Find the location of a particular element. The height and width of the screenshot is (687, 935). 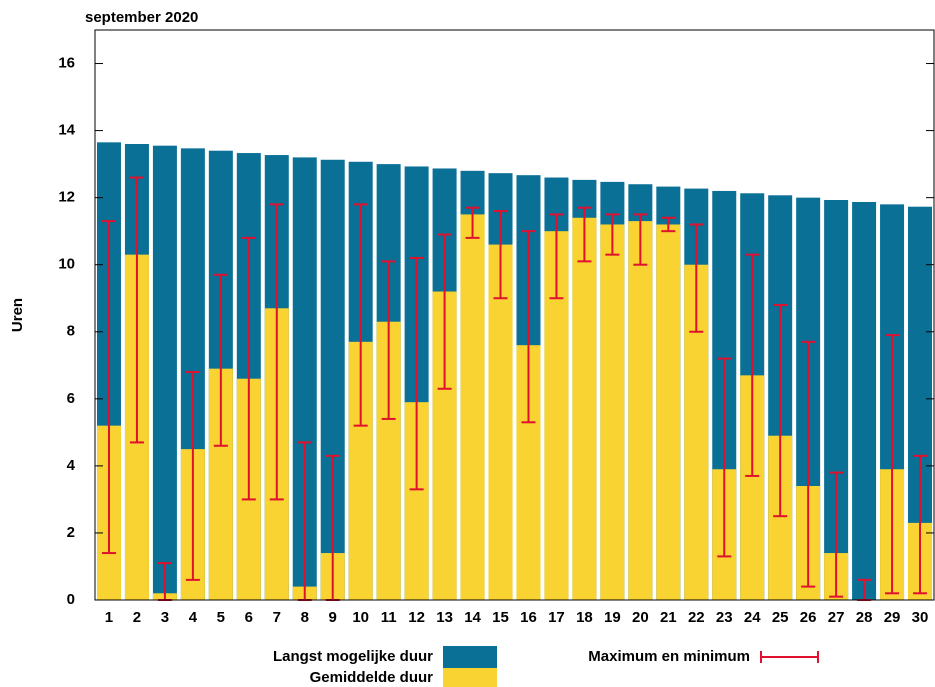

x-tick-label: 7 is located at coordinates (277, 617).